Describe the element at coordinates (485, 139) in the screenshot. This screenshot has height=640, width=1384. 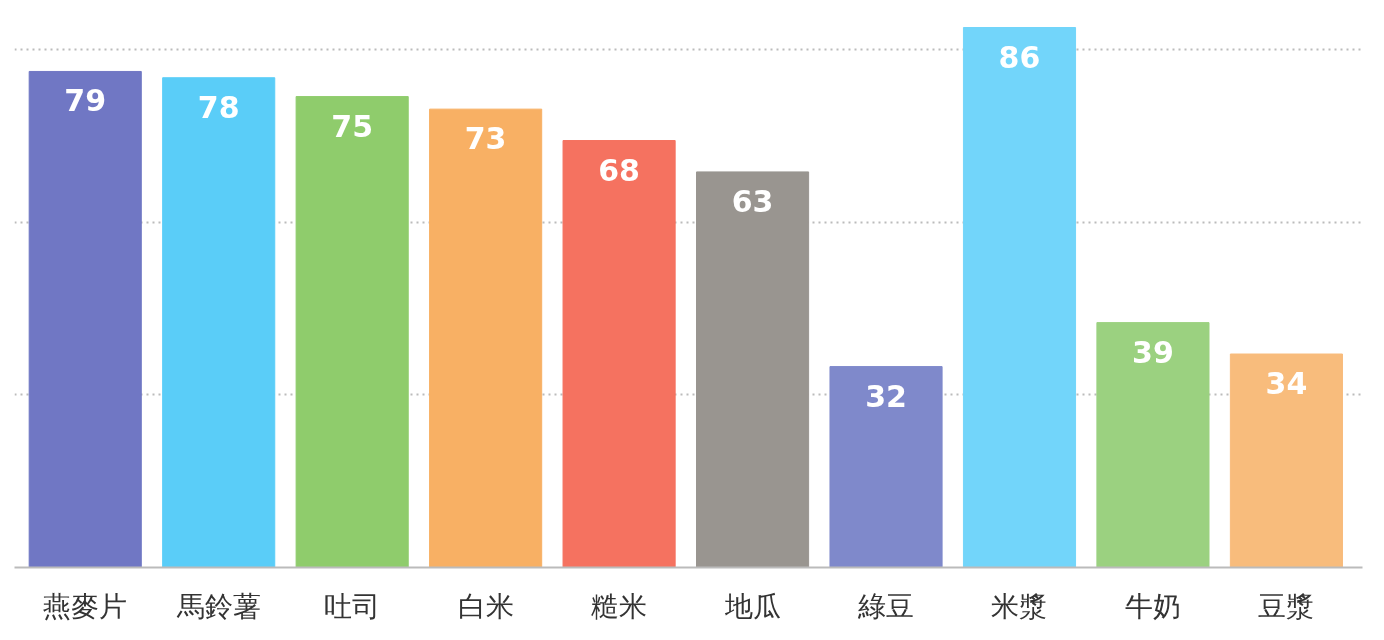
I see `data-label: 73` at that location.